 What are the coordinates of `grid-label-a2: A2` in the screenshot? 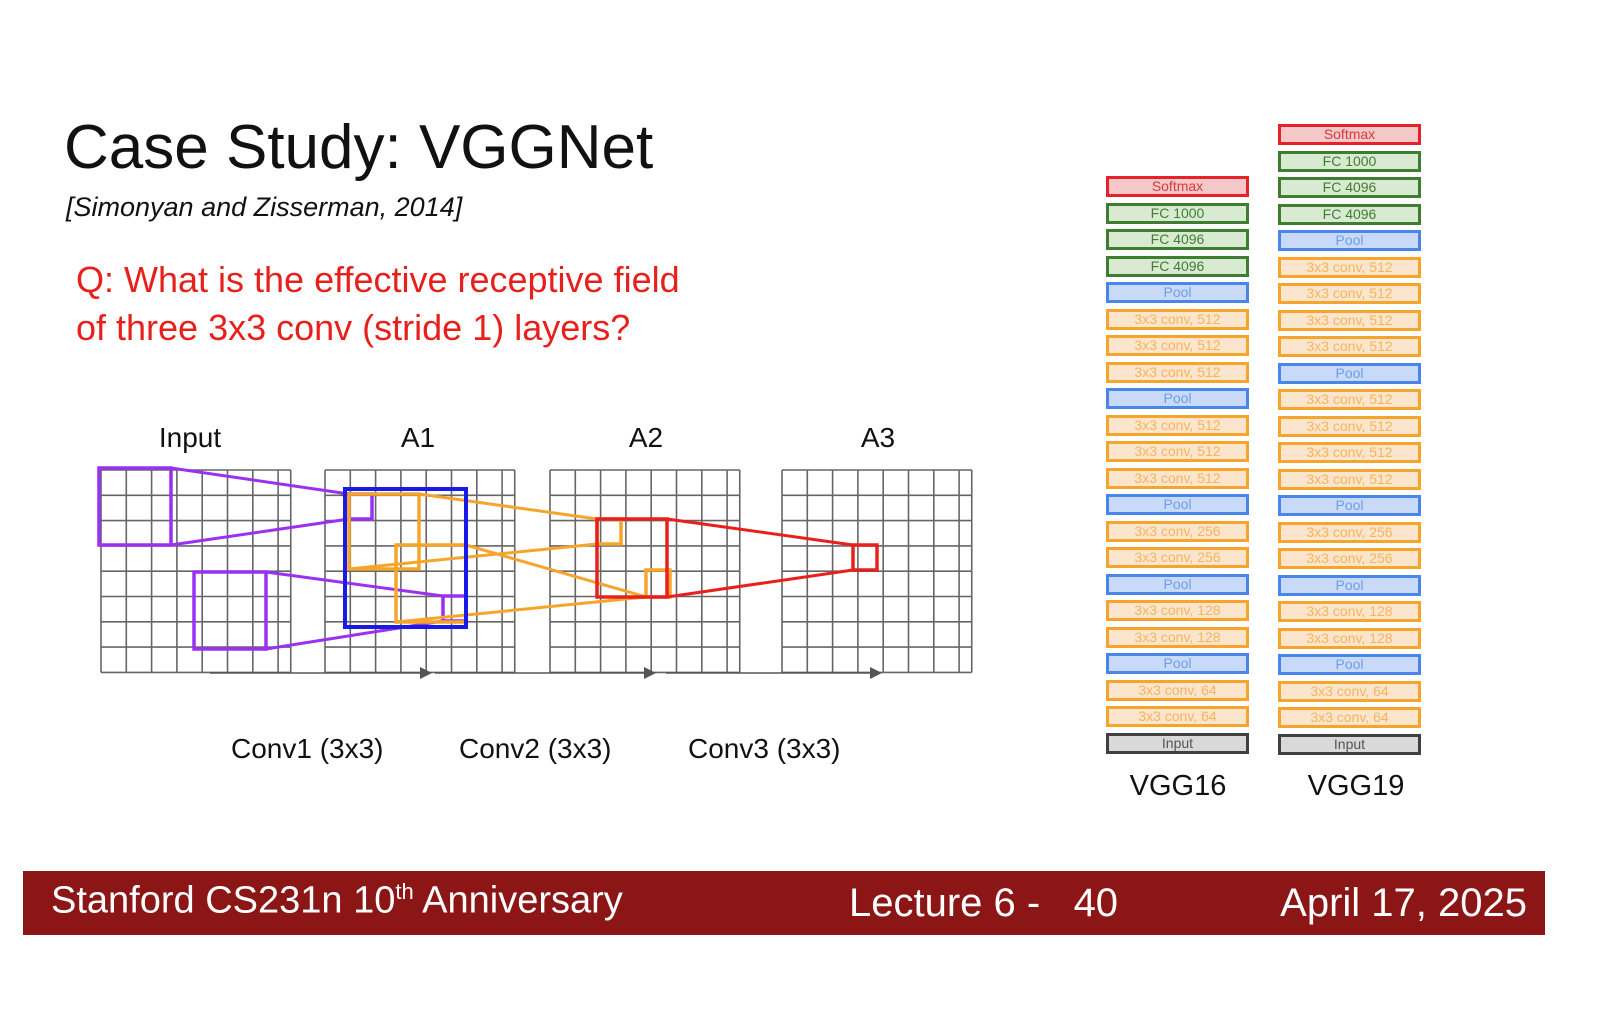 It's located at (646, 437).